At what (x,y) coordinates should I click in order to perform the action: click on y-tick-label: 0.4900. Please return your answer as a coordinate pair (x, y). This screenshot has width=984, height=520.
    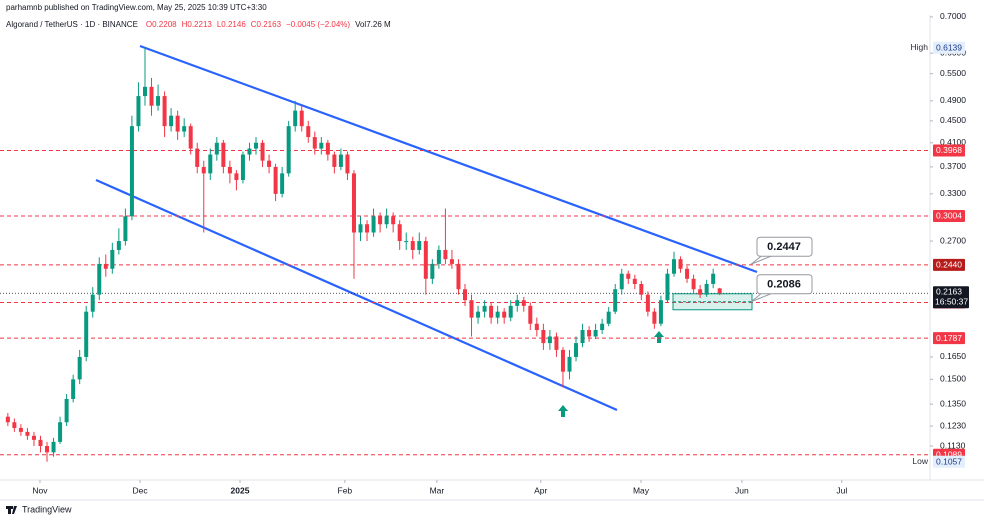
    Looking at the image, I should click on (953, 100).